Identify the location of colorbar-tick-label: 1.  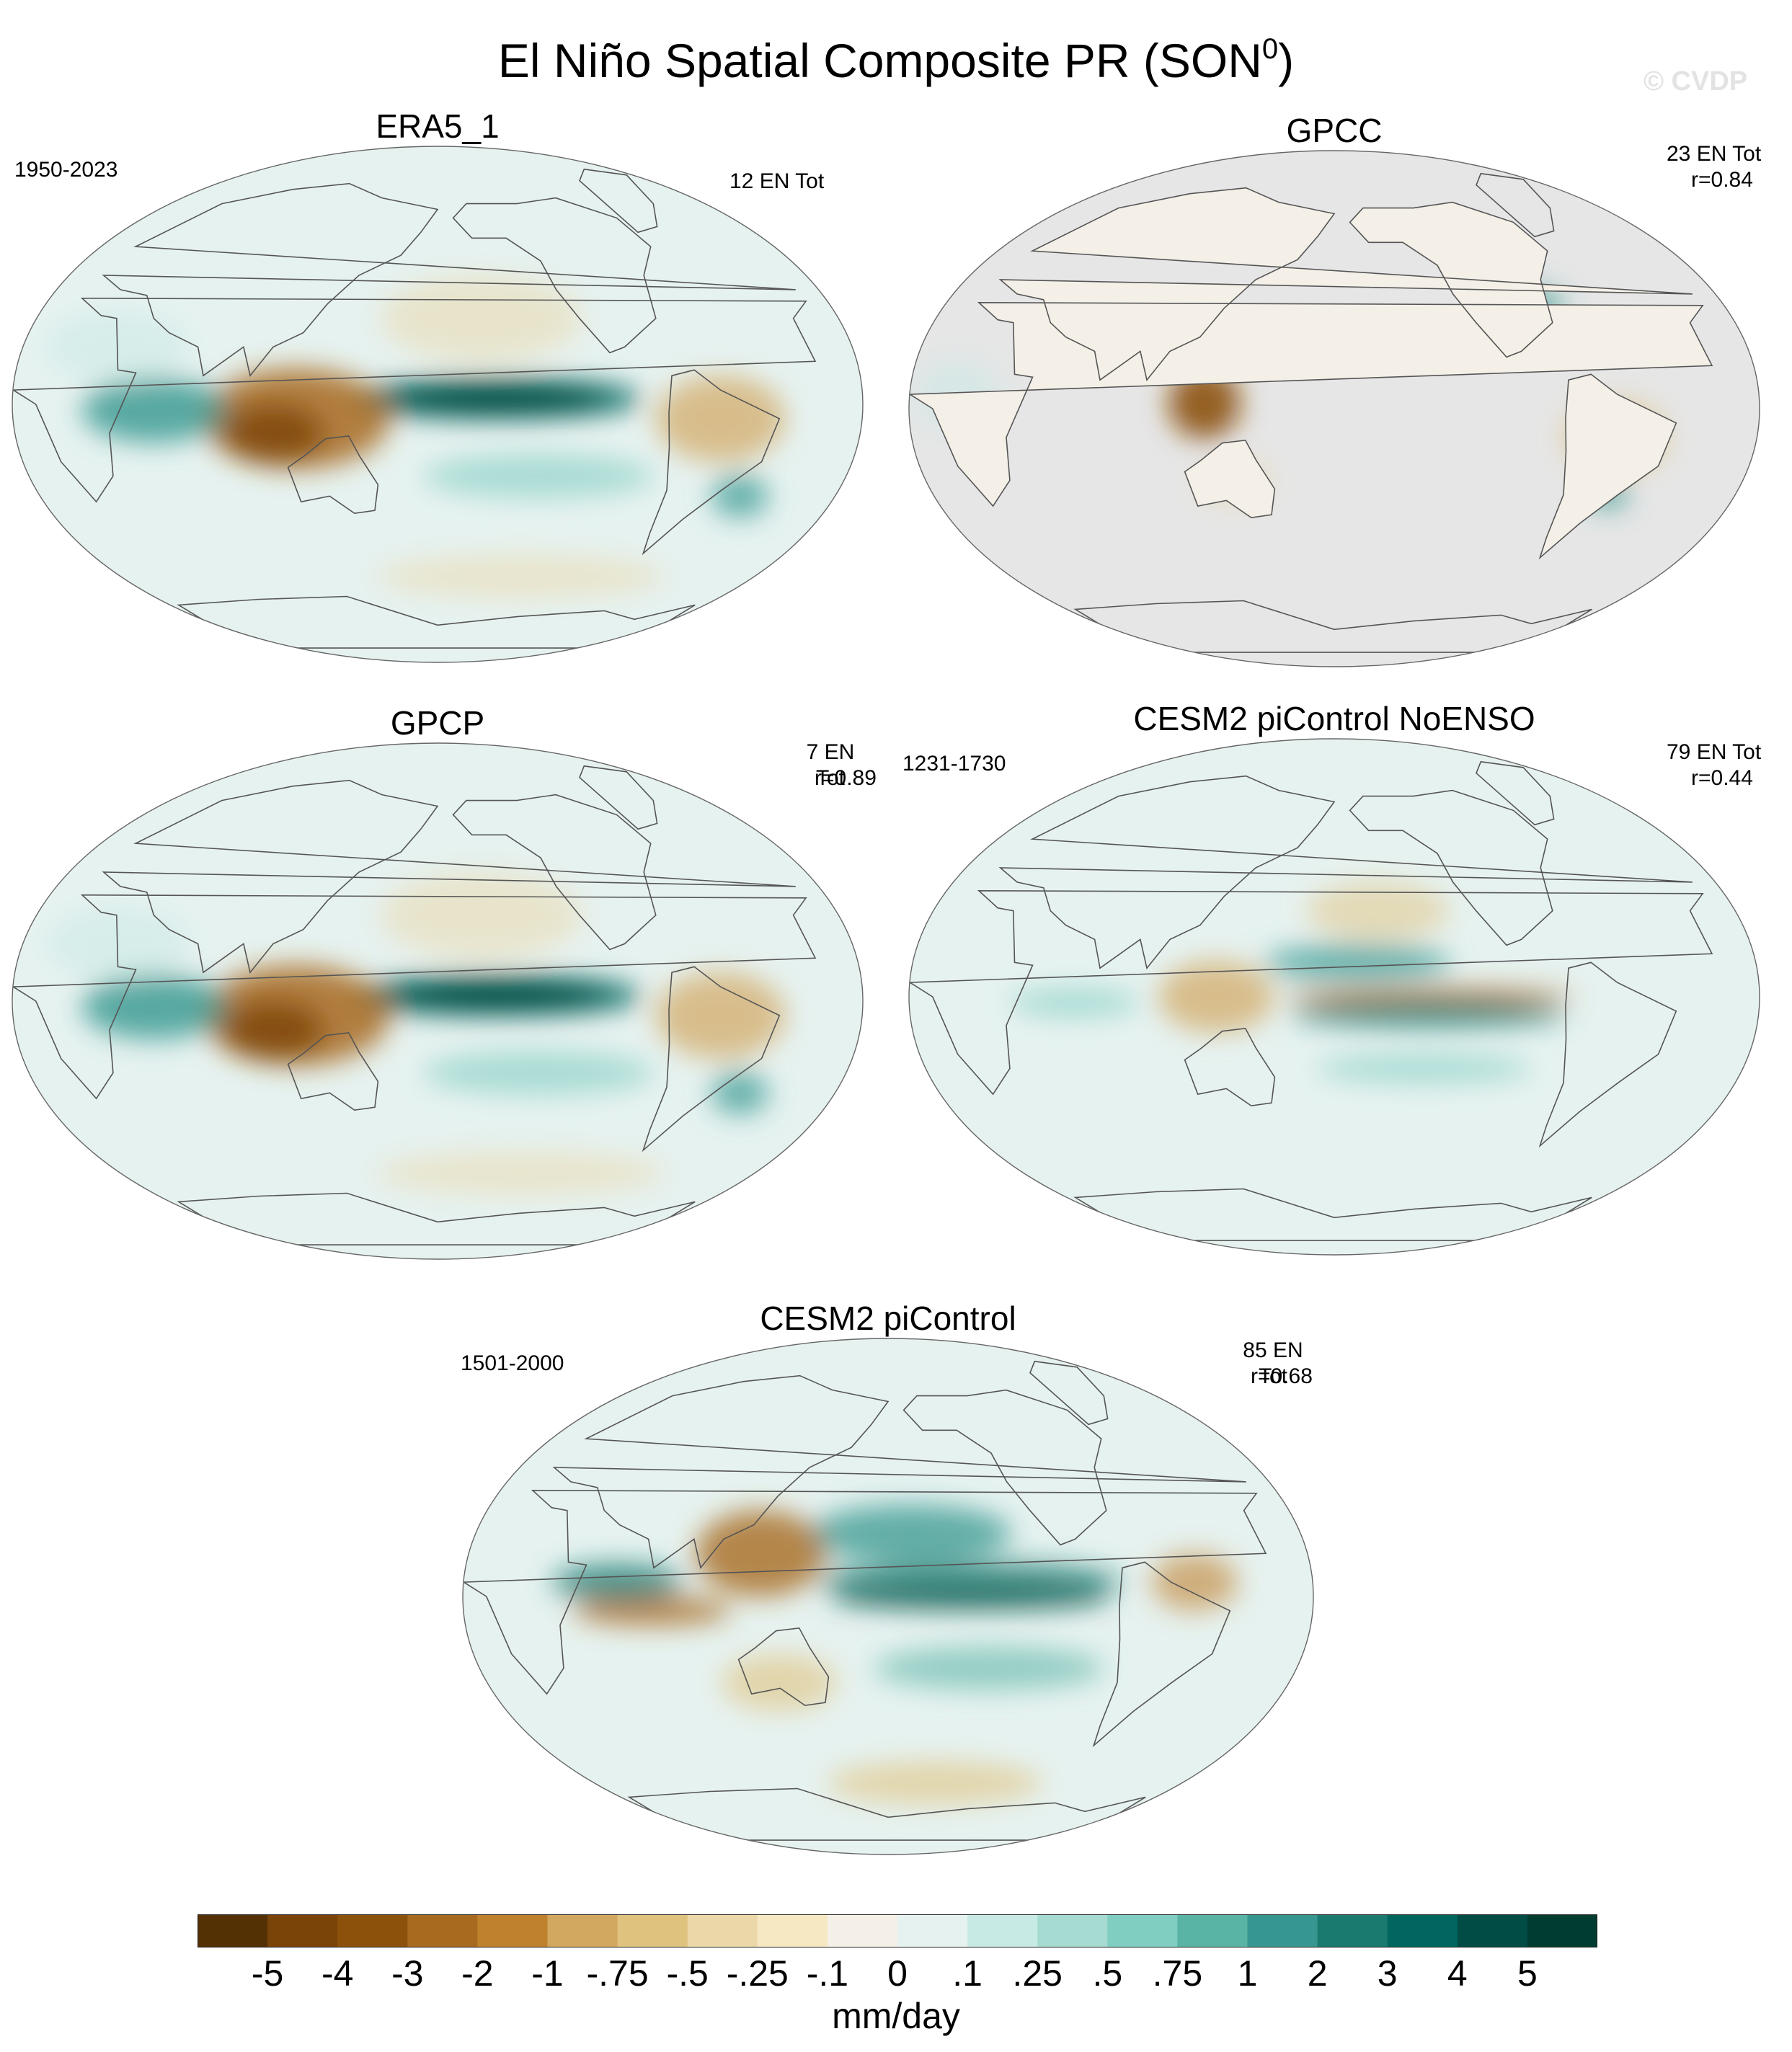
(1247, 1973).